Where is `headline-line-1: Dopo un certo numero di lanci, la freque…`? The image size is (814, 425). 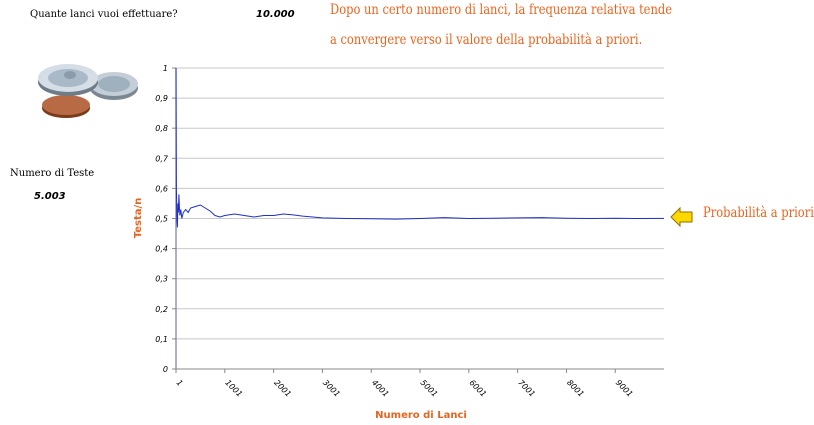 headline-line-1: Dopo un certo numero di lanci, la freque… is located at coordinates (501, 10).